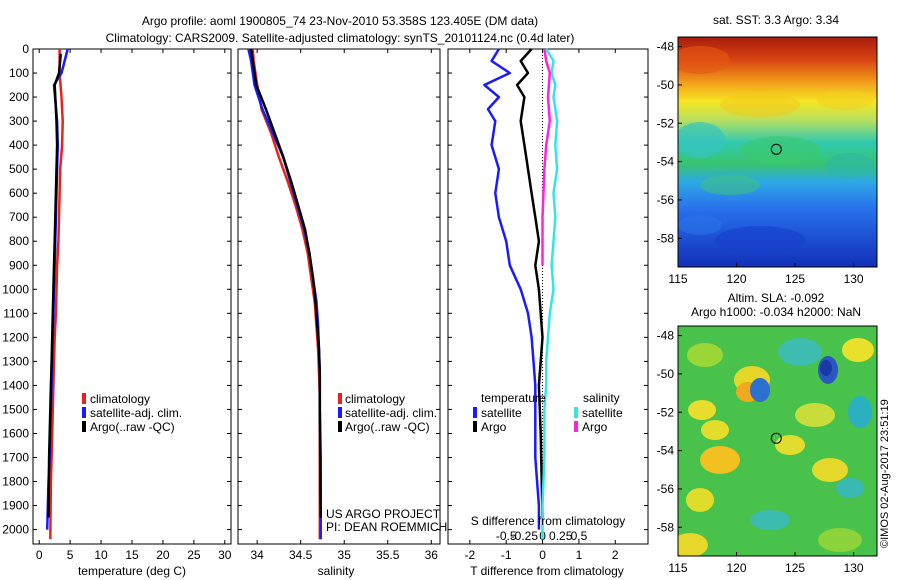 The height and width of the screenshot is (580, 900). What do you see at coordinates (506, 536) in the screenshot?
I see `x-top-tick-label: -0.5` at bounding box center [506, 536].